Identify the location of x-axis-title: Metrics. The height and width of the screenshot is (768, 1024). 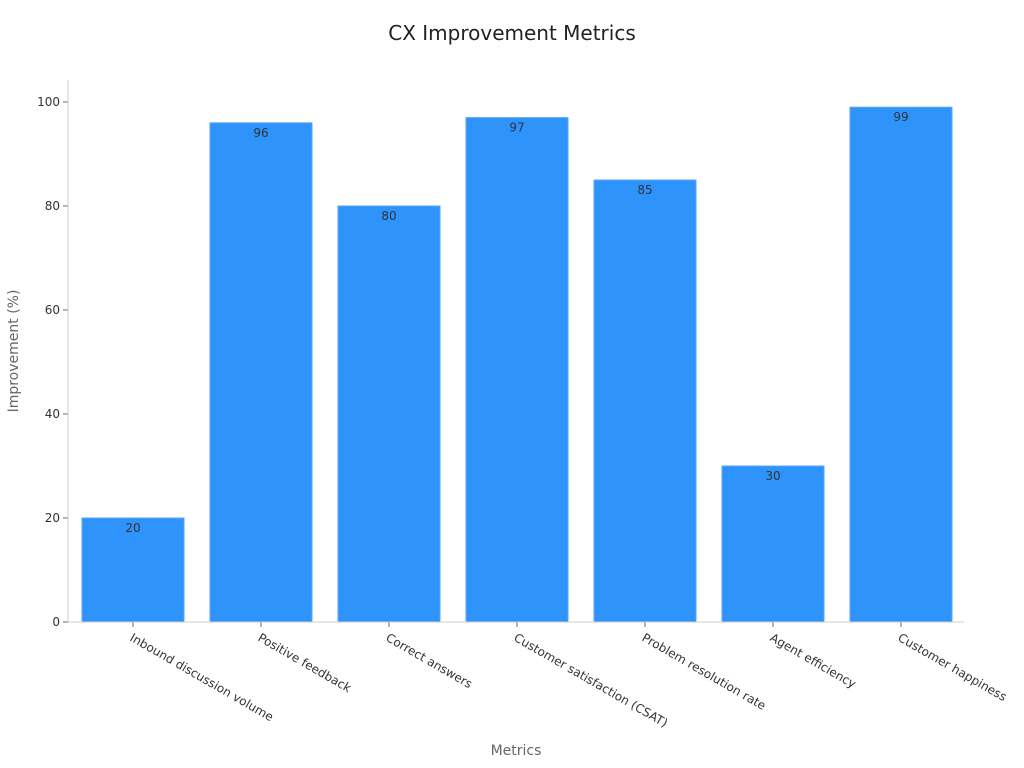
(516, 751).